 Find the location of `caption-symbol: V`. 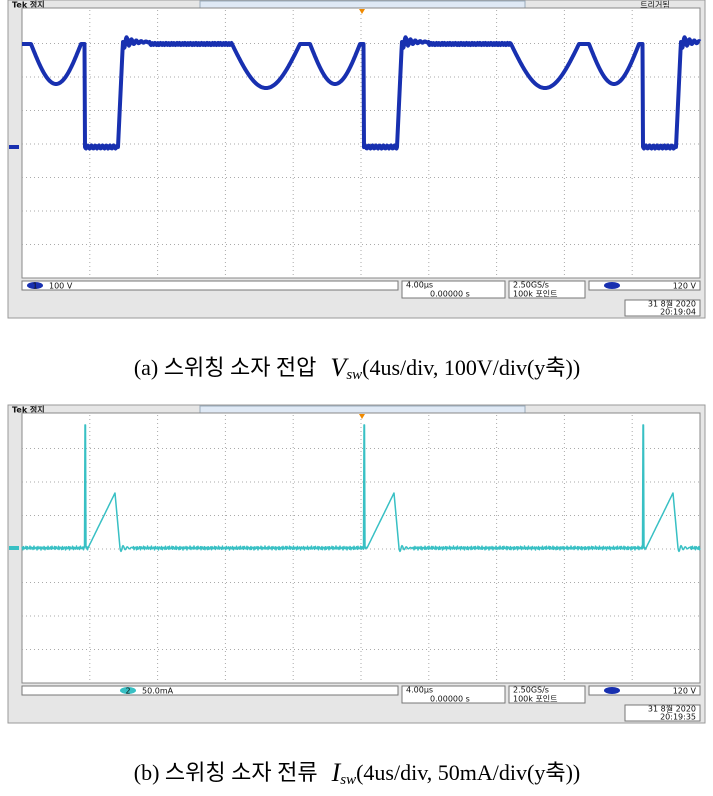

caption-symbol: V is located at coordinates (339, 367).